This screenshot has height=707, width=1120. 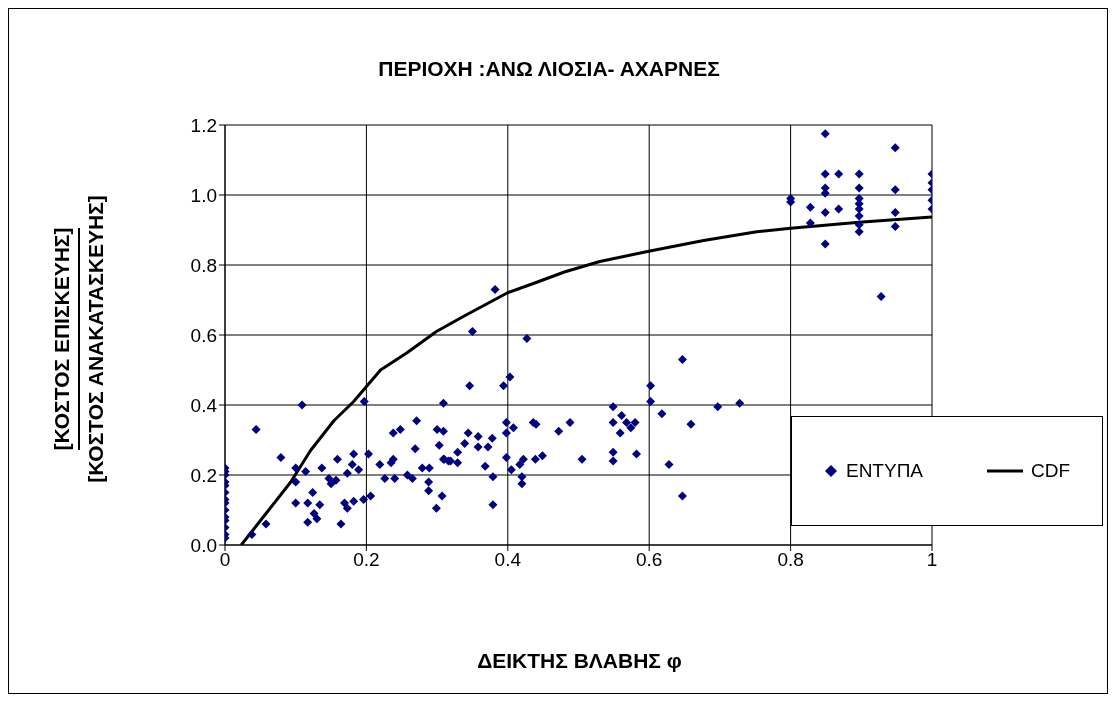 I want to click on legend-label: CDF, so click(x=1050, y=471).